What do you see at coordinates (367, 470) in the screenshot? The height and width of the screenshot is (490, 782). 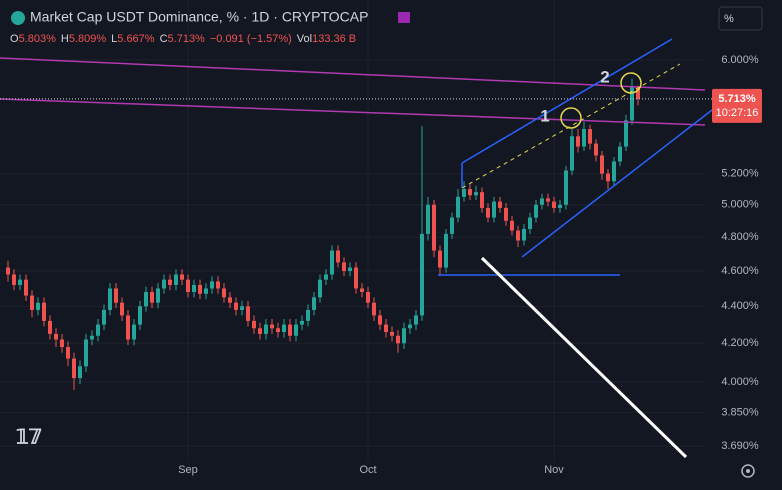 I see `x-tick-label: Oct` at bounding box center [367, 470].